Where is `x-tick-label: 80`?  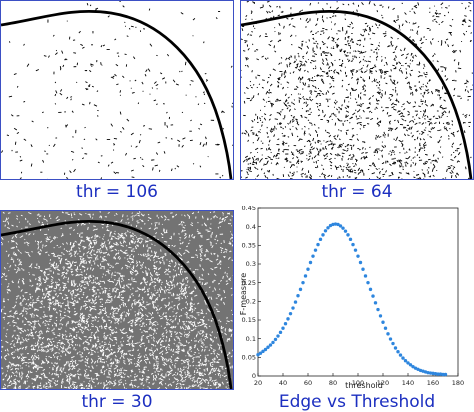 x-tick-label: 80 is located at coordinates (333, 383).